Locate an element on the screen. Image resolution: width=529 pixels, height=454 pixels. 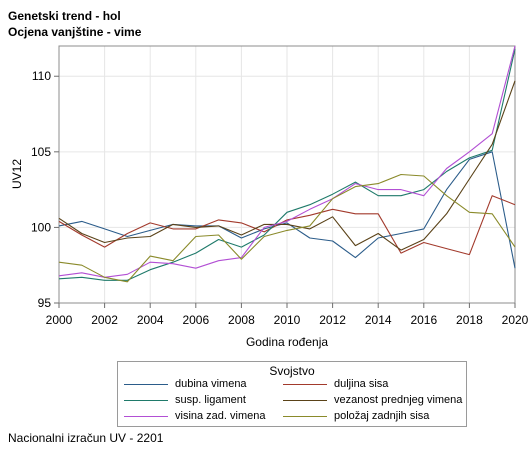
y-tick-label: 110 is located at coordinates (41, 76).